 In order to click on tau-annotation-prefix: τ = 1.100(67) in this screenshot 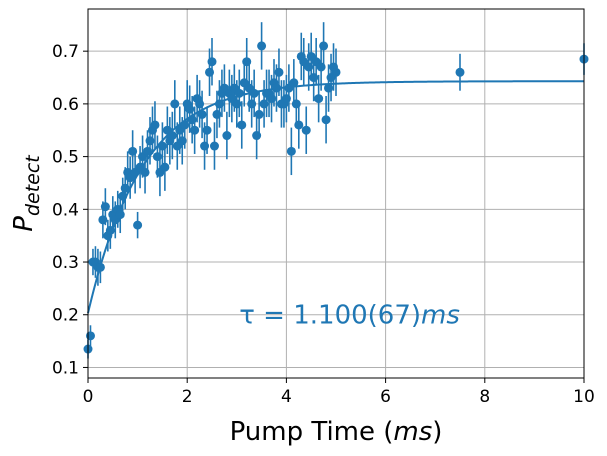, I will do `click(330, 316)`.